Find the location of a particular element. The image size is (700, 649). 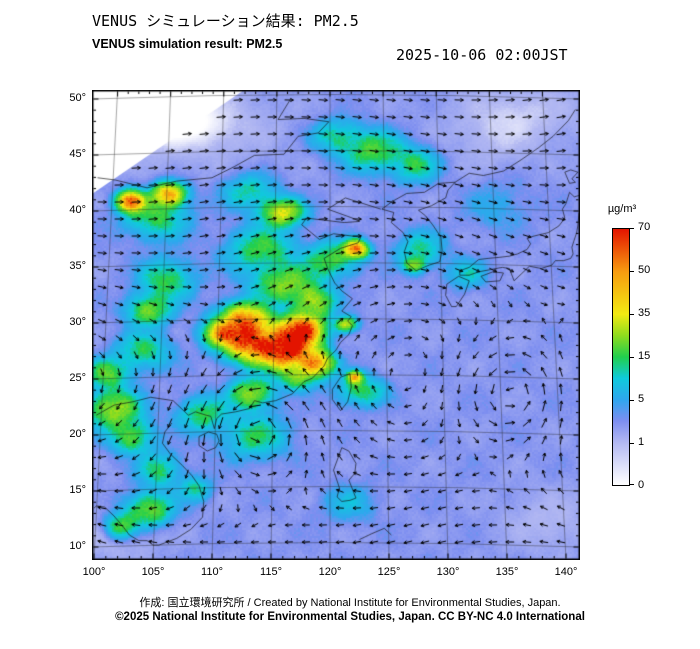

lat-tick-label: 25° is located at coordinates (77, 378).